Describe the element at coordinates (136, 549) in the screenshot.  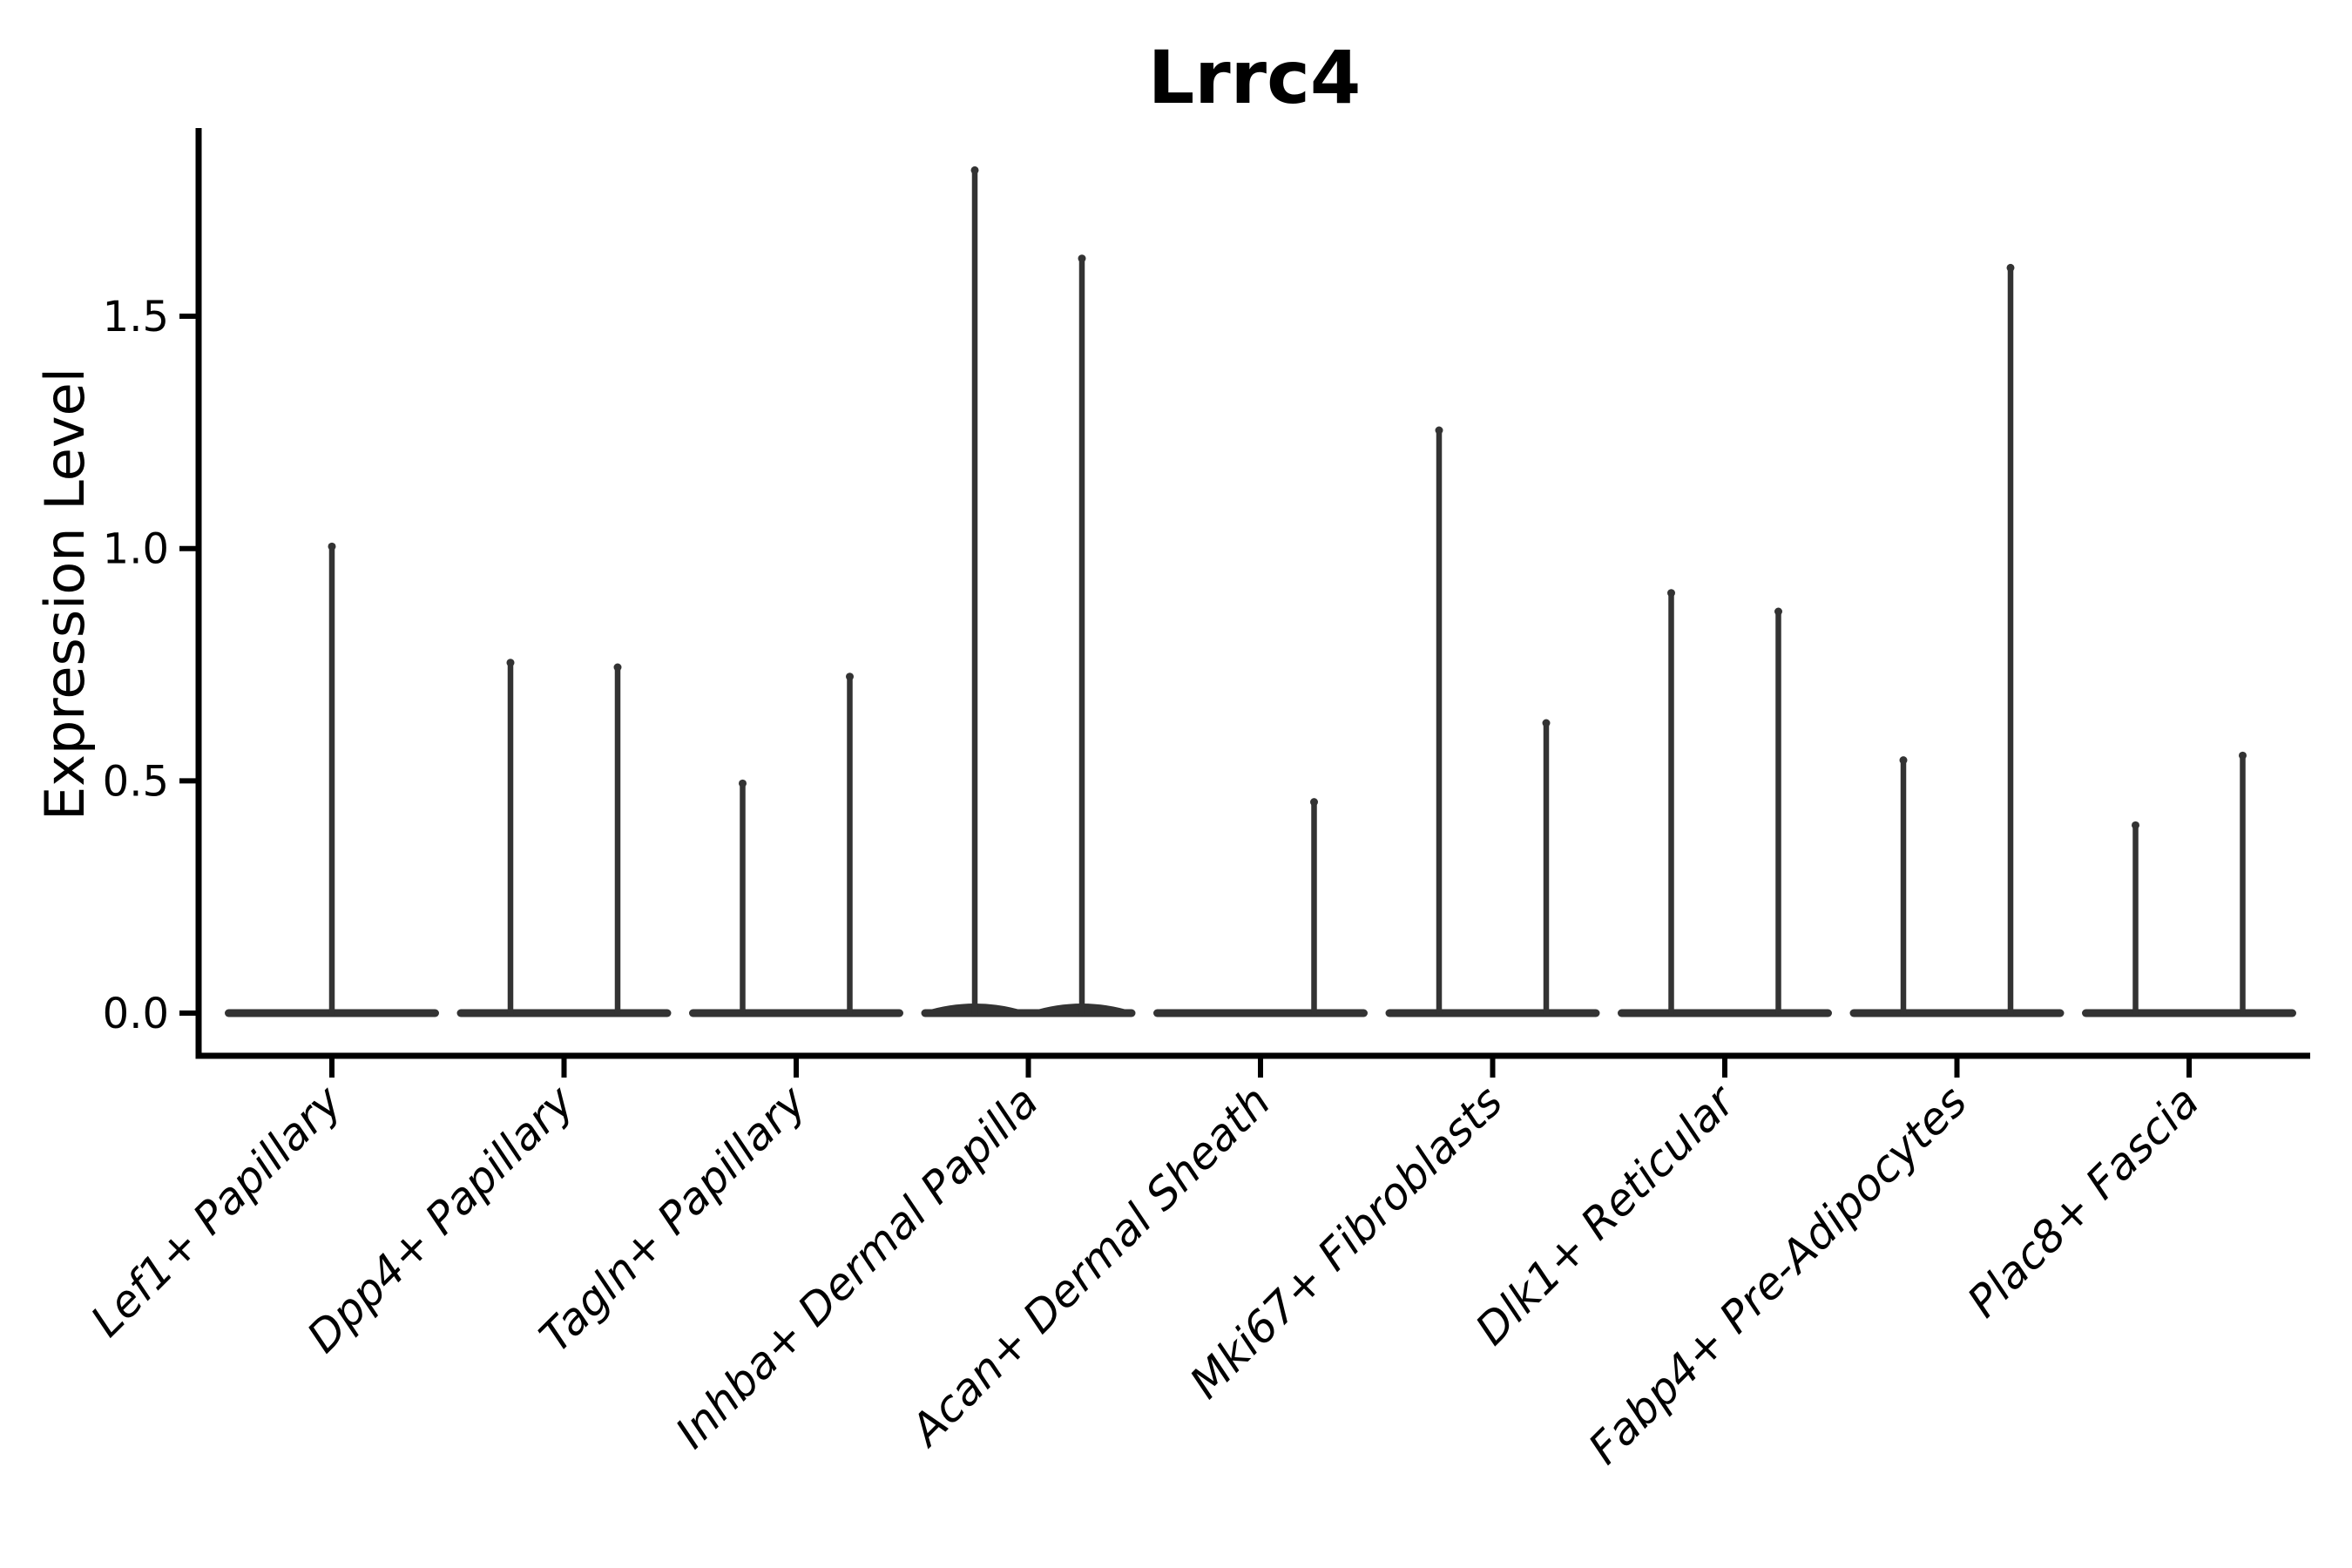
I see `y-tick-label: 1.0` at that location.